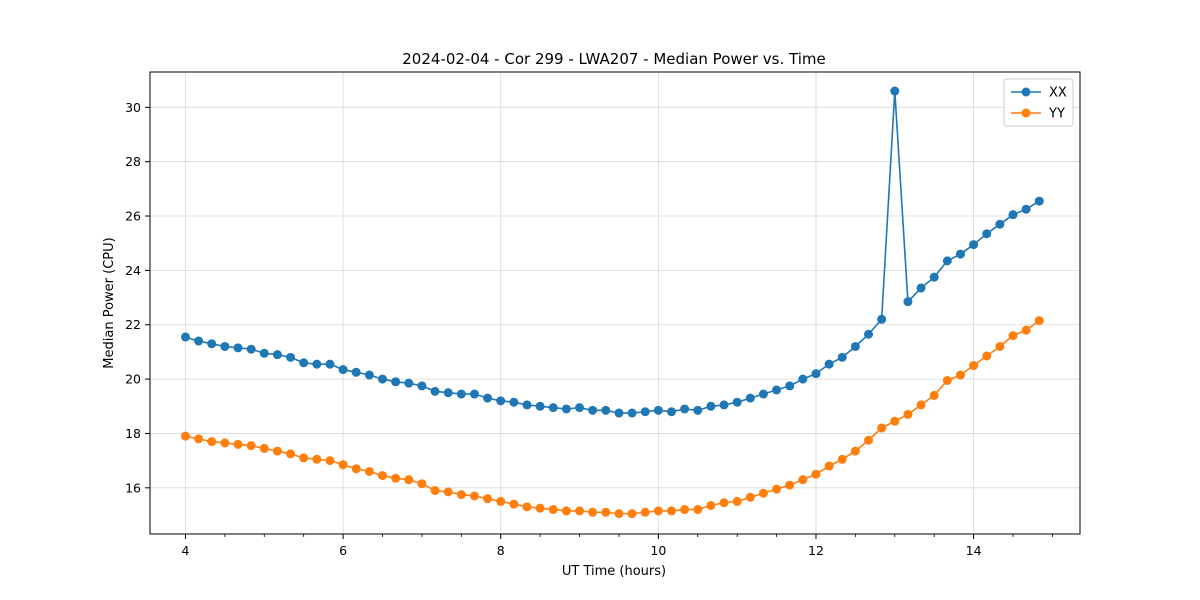 The image size is (1200, 600). I want to click on legend-label: XX, so click(1058, 93).